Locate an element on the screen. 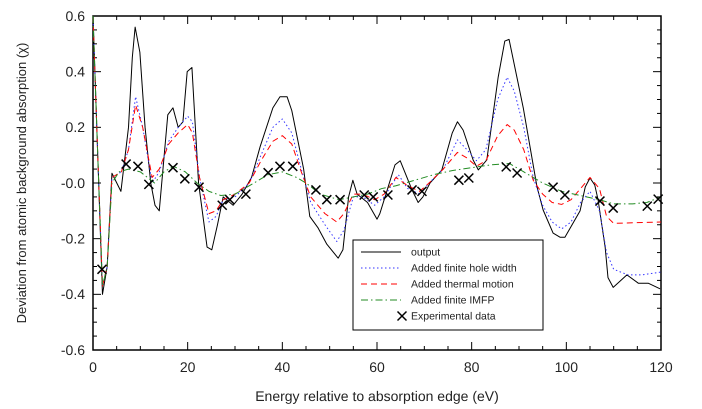 Image resolution: width=702 pixels, height=409 pixels. x-tick-label: 80 is located at coordinates (472, 367).